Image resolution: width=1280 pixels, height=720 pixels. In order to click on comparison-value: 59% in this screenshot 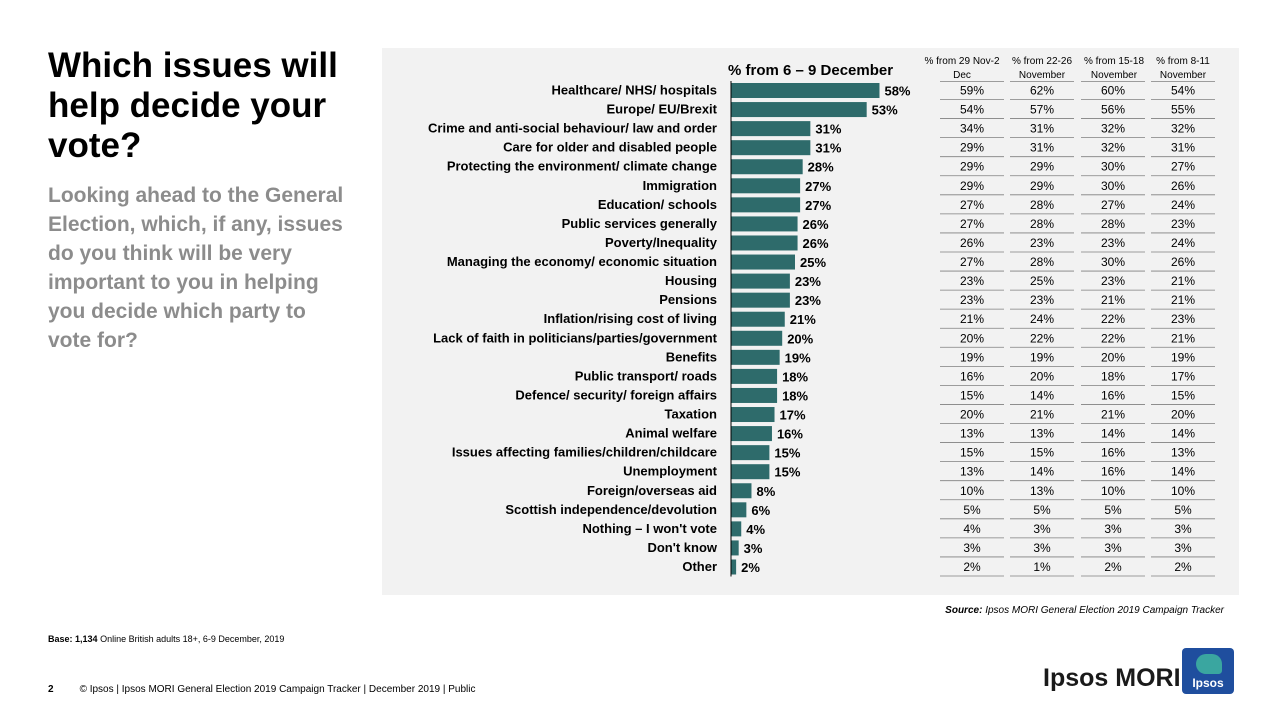, I will do `click(972, 91)`.